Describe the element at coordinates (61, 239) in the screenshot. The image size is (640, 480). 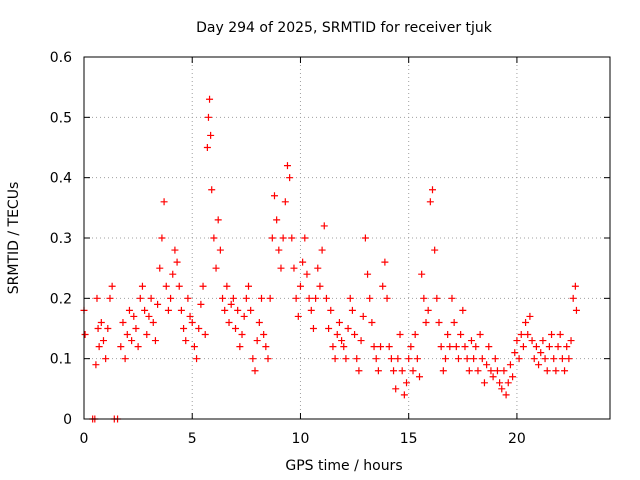
I see `y-tick-label: 0.3` at that location.